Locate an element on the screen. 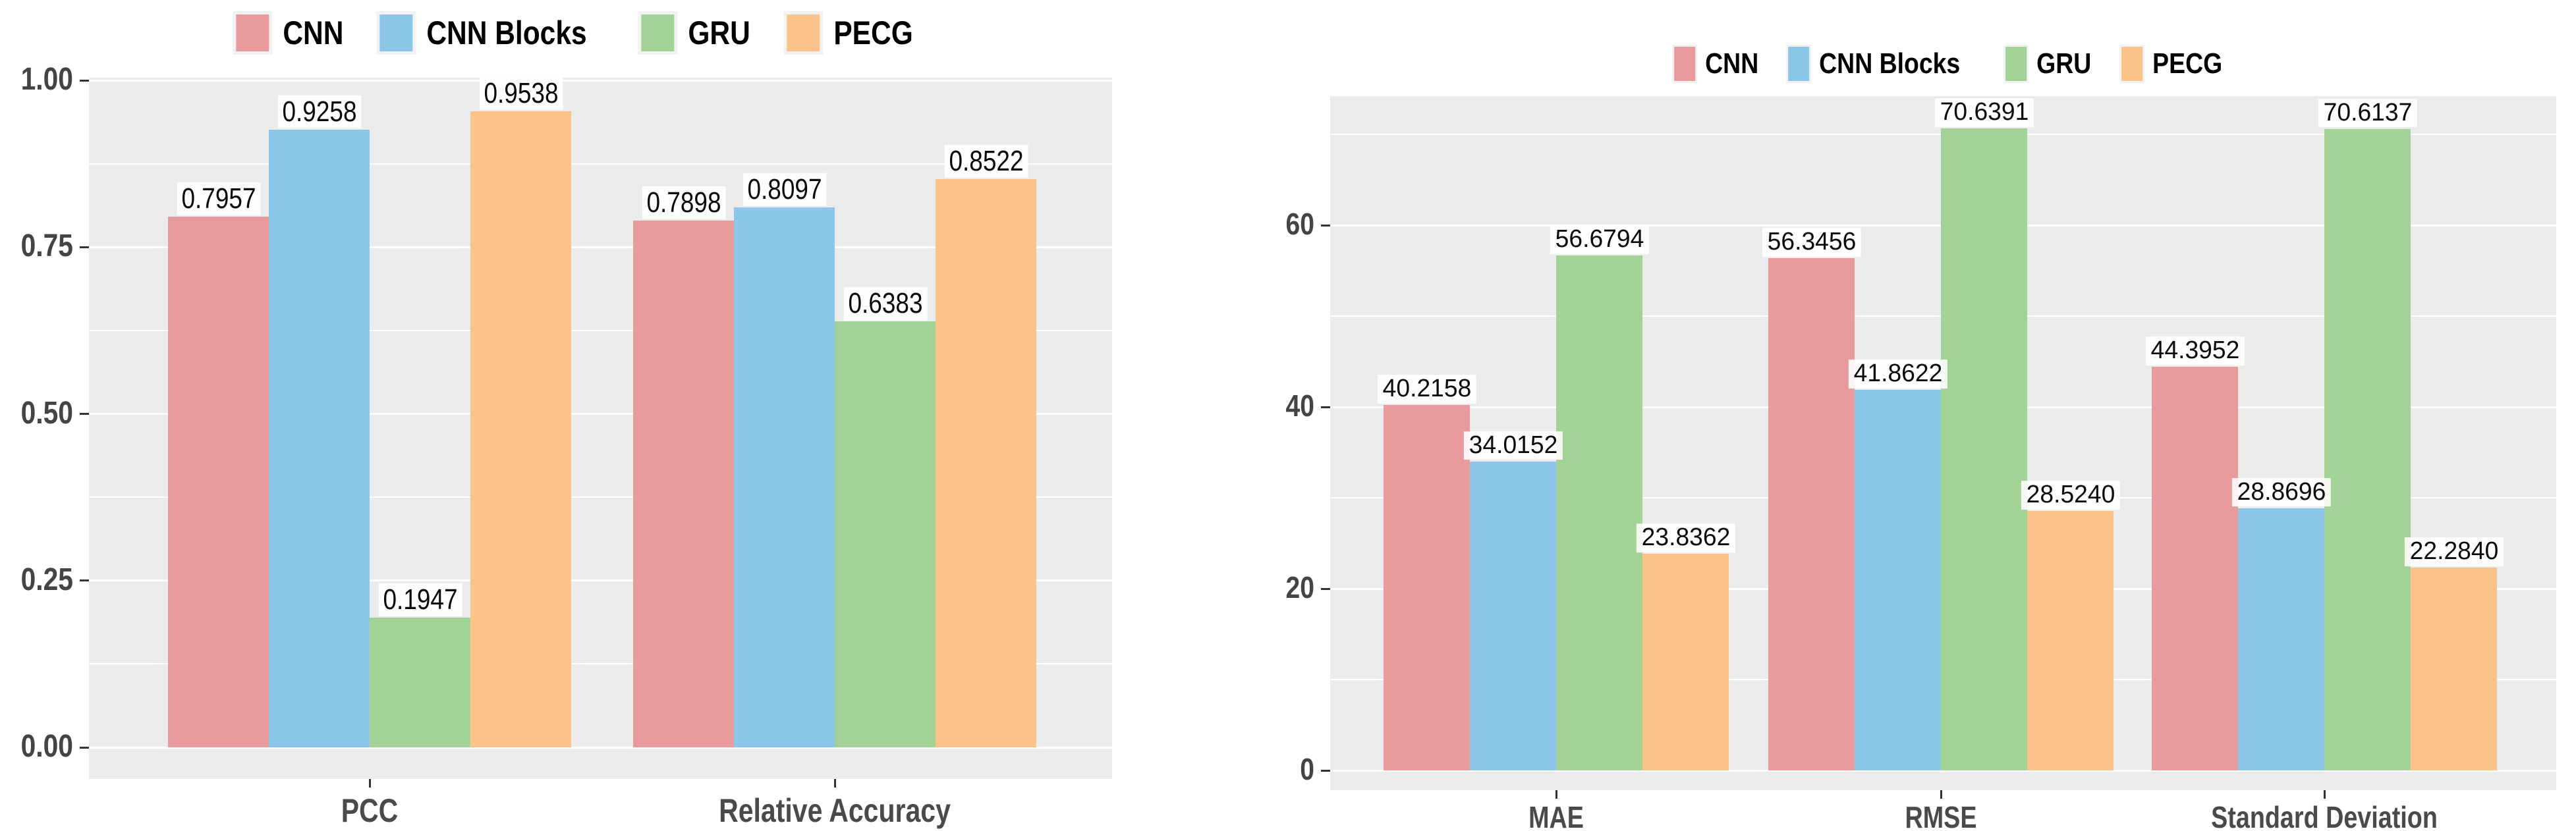 Image resolution: width=2576 pixels, height=831 pixels. legend-item-gru: GRU is located at coordinates (2052, 64).